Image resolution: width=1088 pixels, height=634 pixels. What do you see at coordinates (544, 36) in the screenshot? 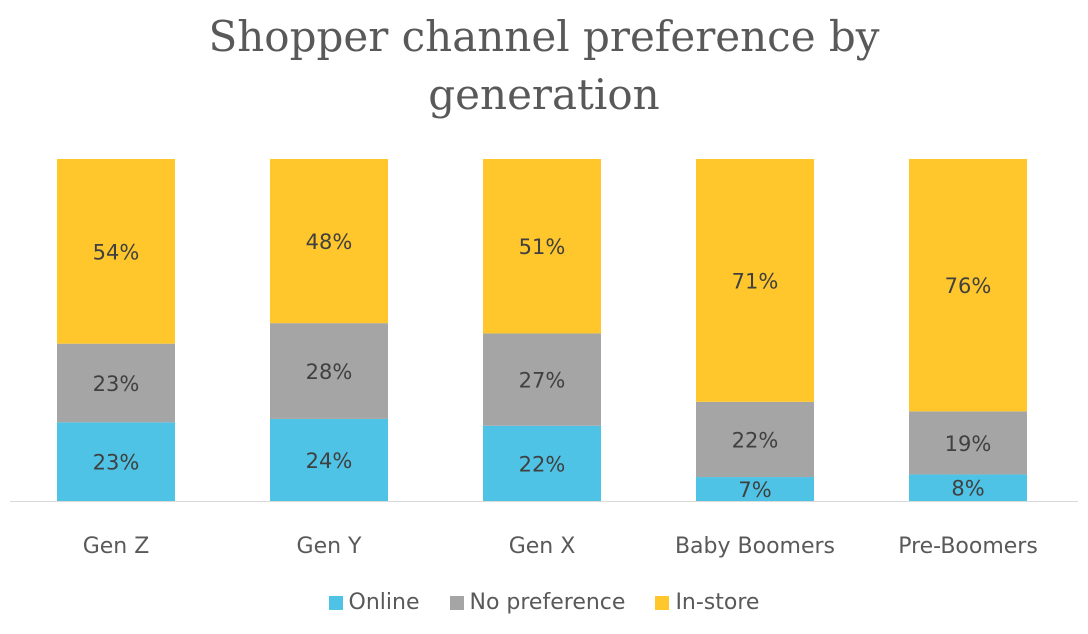
I see `chart-title-line-1: Shopper channel preference by` at bounding box center [544, 36].